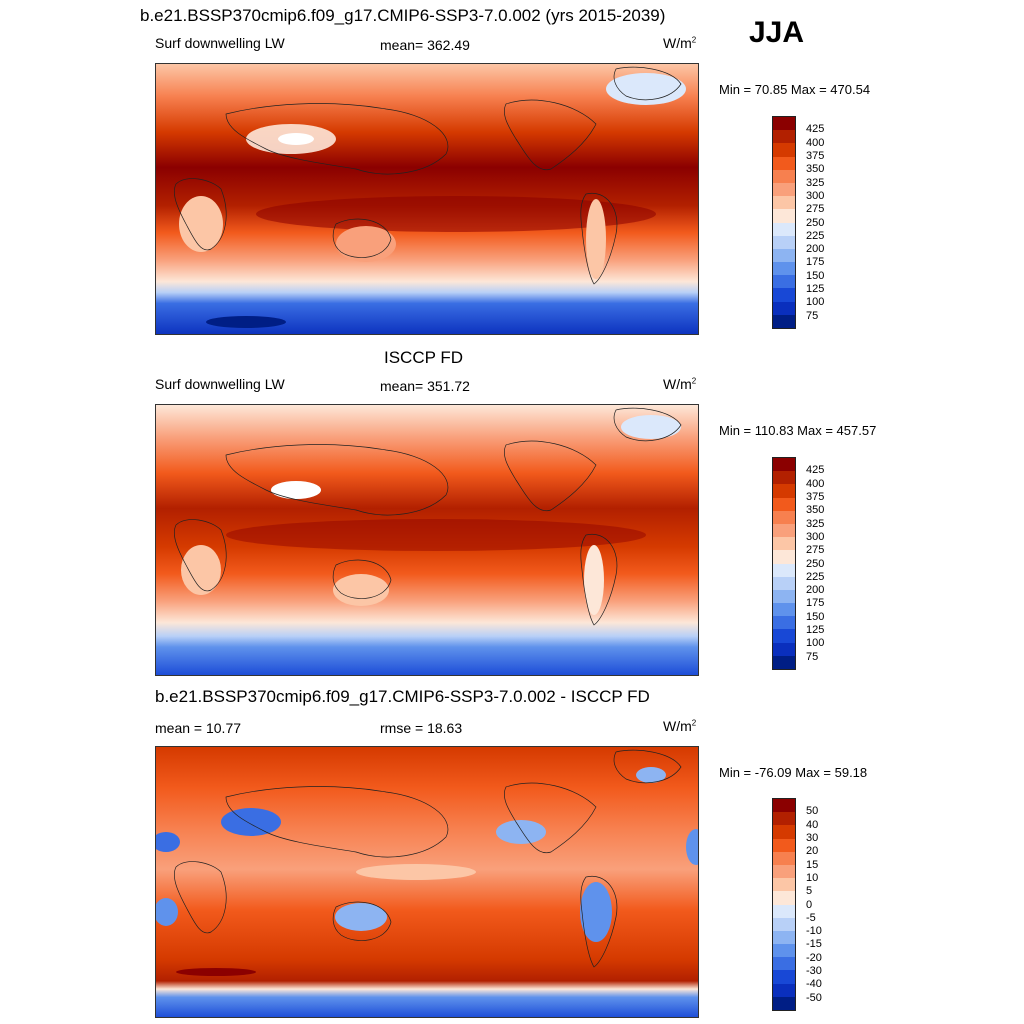  I want to click on colorbar-tick-label: 325, so click(815, 523).